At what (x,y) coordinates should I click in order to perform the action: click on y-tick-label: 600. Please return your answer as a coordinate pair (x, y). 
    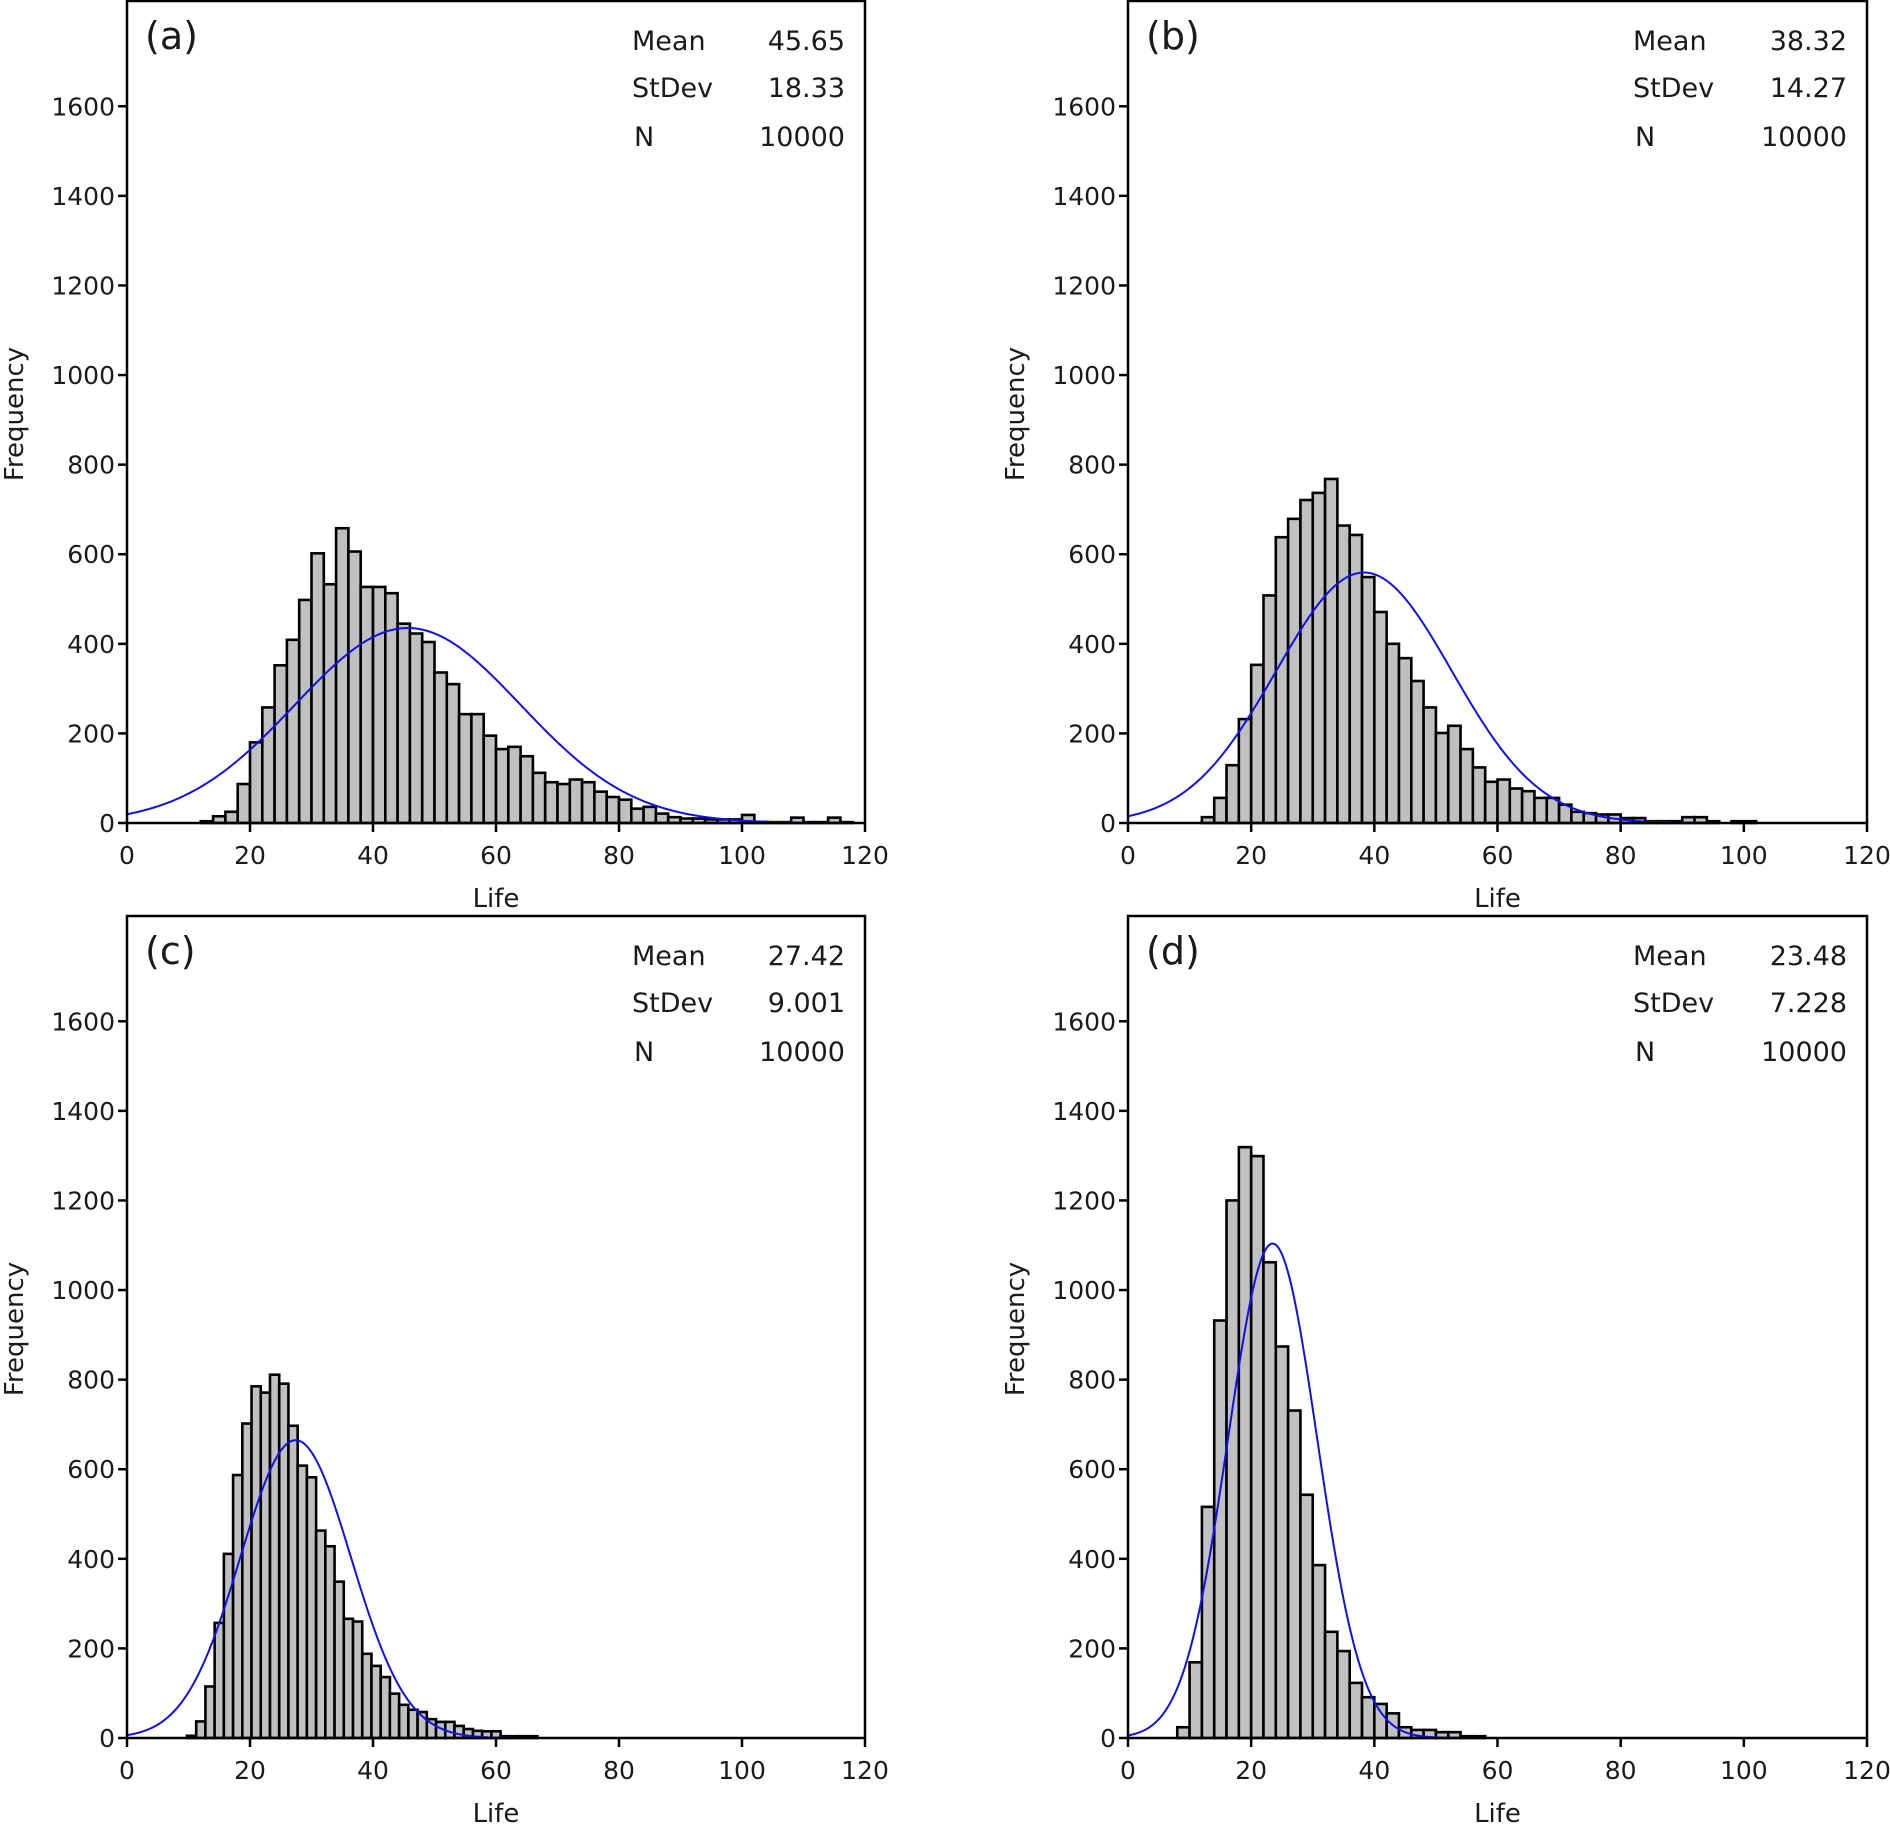
    Looking at the image, I should click on (91, 554).